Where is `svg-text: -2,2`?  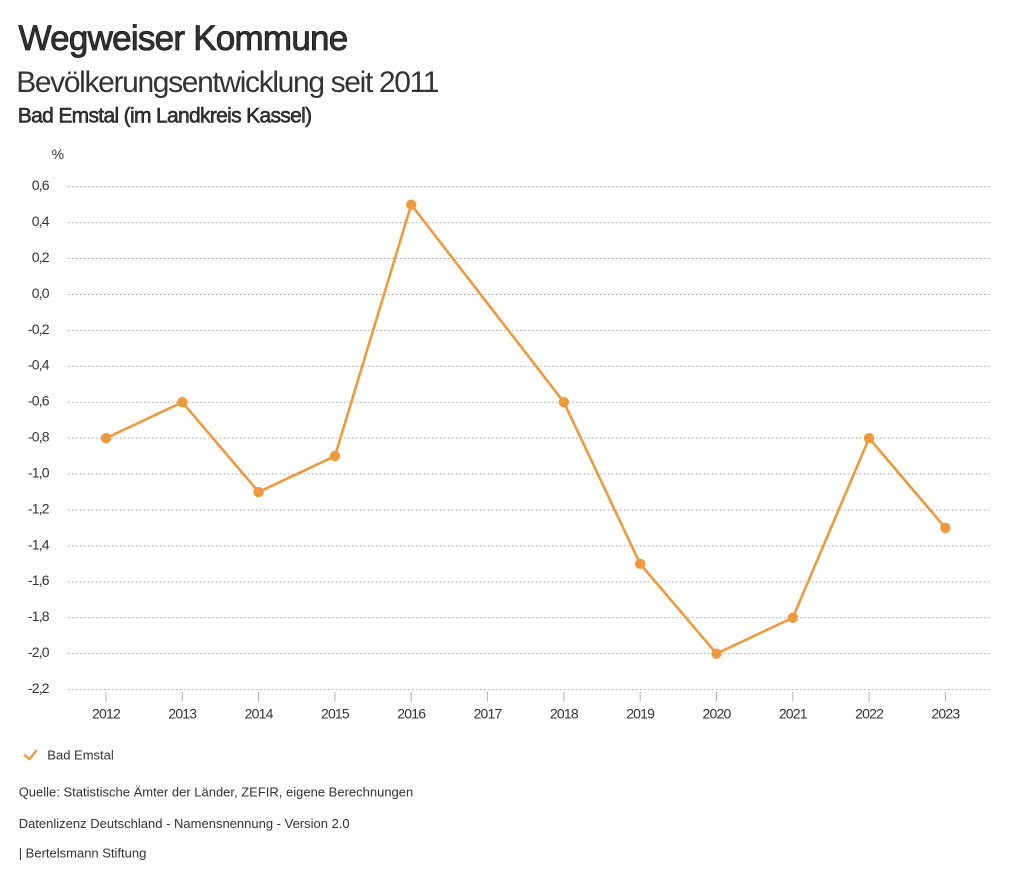 svg-text: -2,2 is located at coordinates (39, 688).